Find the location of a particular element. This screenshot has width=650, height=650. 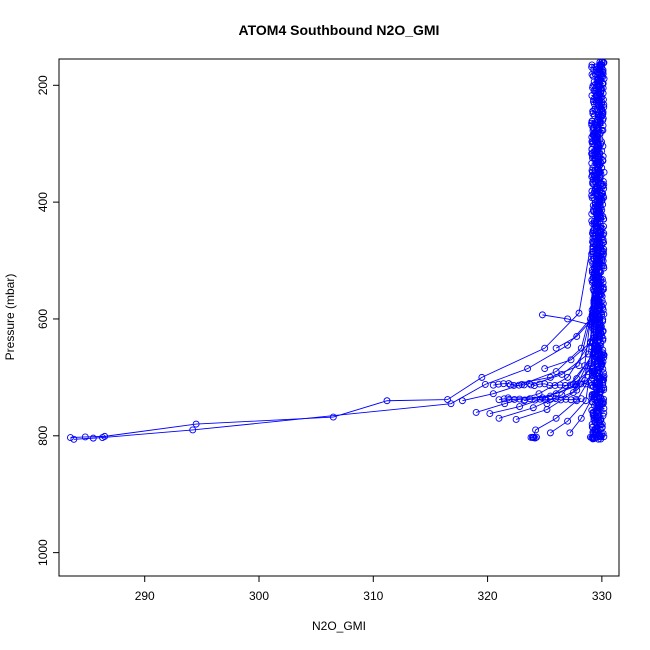

x-axis-label: N2O_GMI is located at coordinates (339, 626).